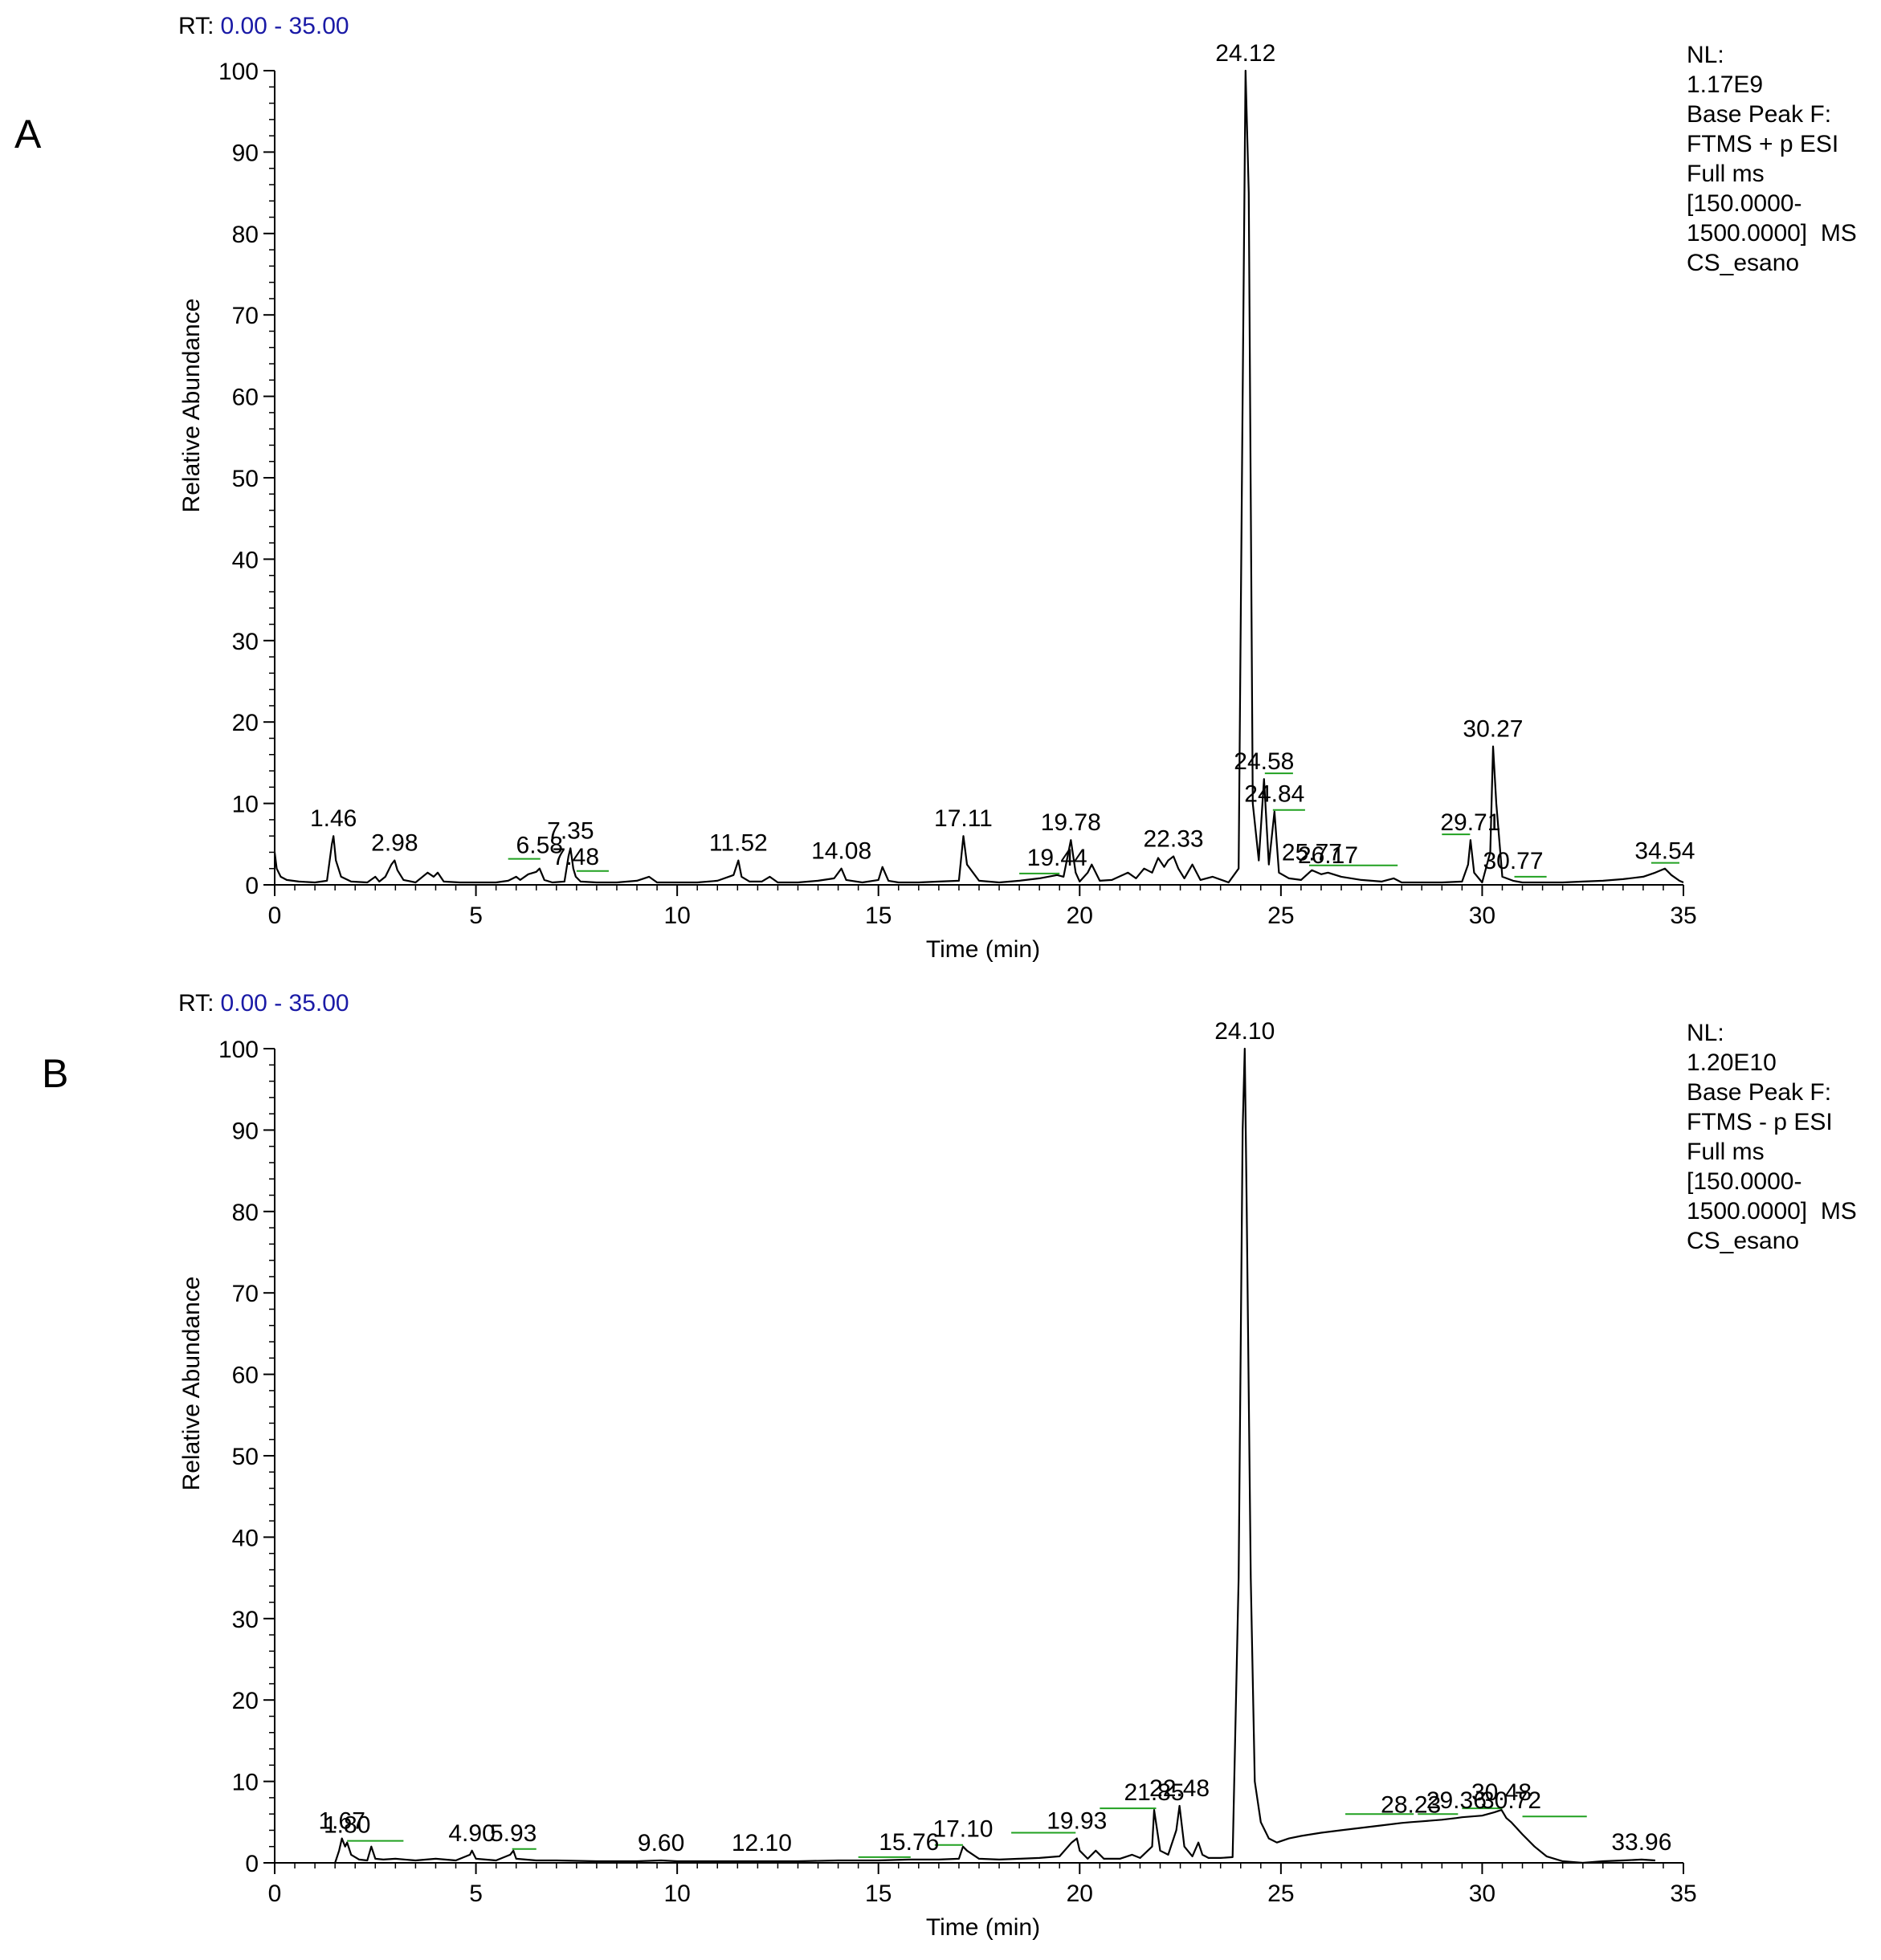 Image resolution: width=1881 pixels, height=1960 pixels. I want to click on peak-label: 30.77, so click(1513, 861).